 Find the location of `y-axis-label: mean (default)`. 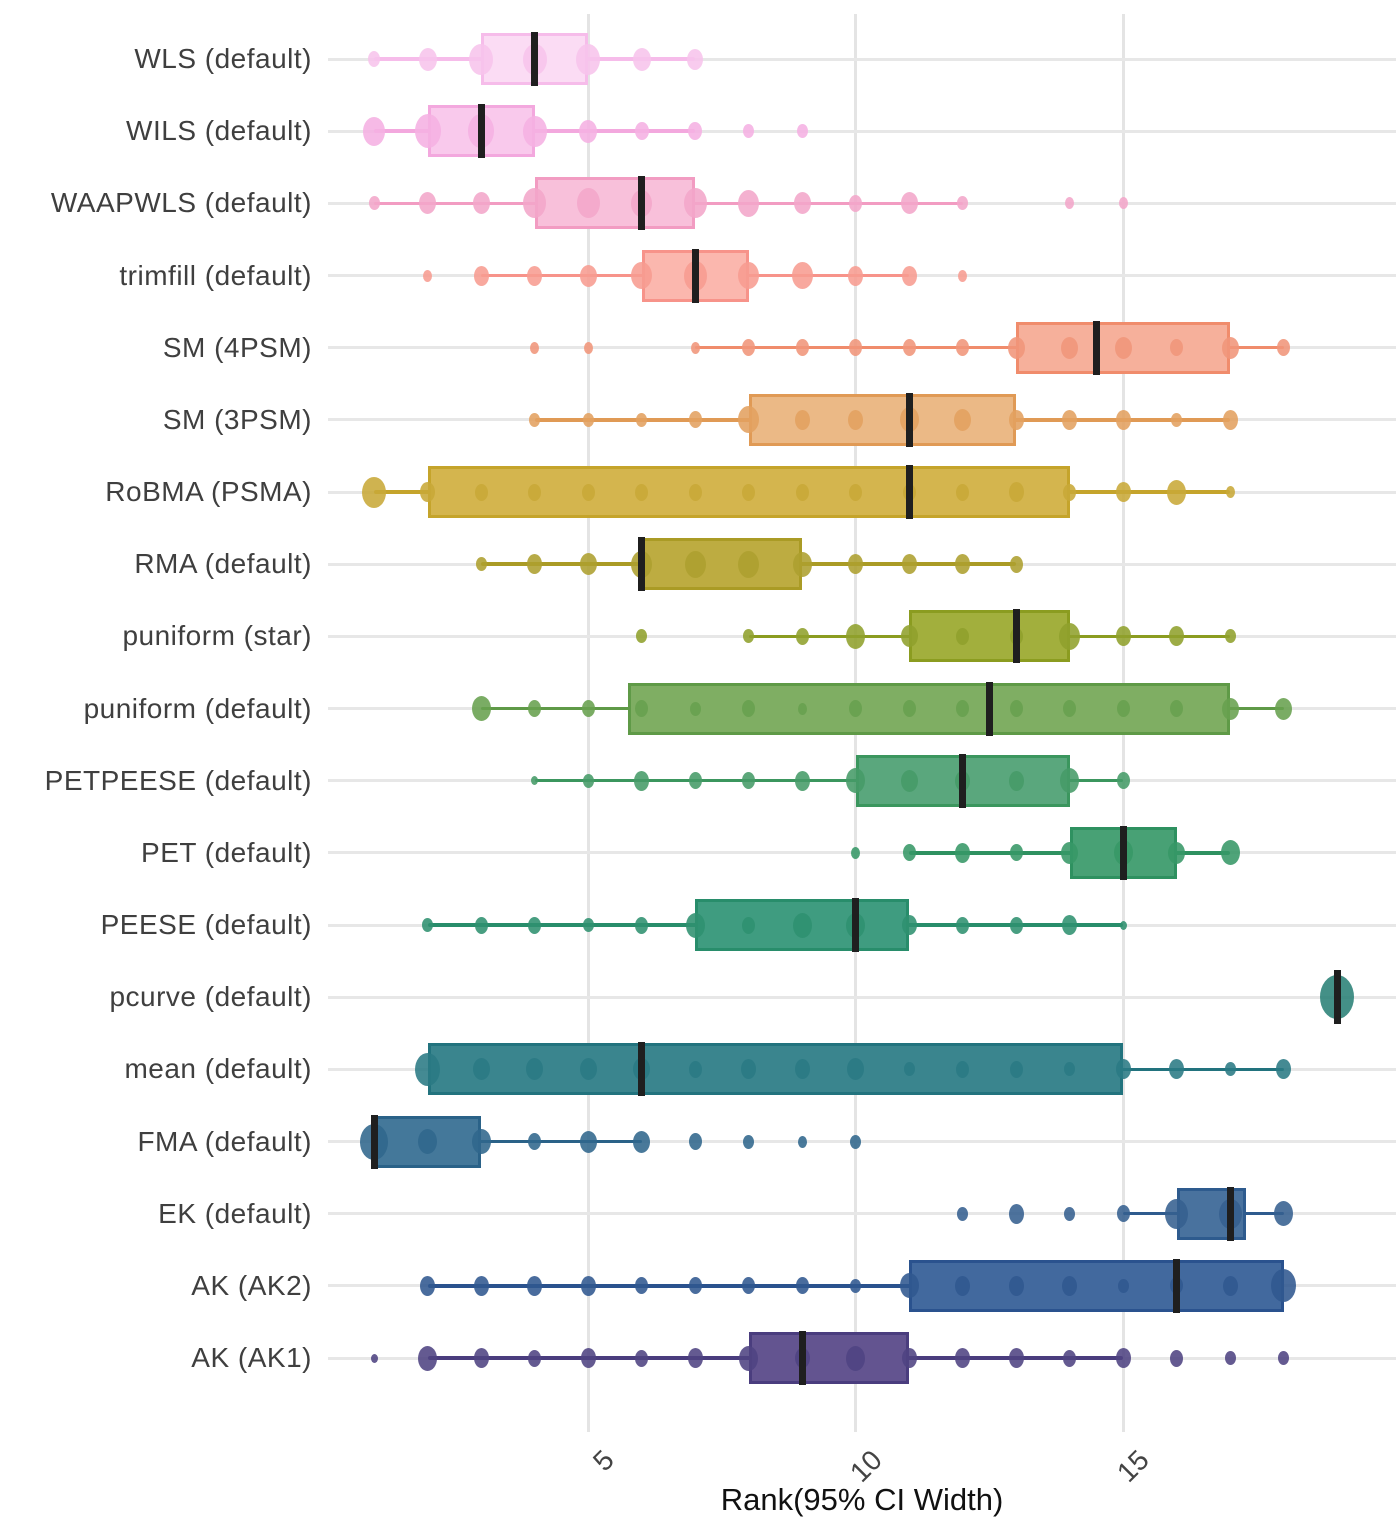

y-axis-label: mean (default) is located at coordinates (218, 1069).